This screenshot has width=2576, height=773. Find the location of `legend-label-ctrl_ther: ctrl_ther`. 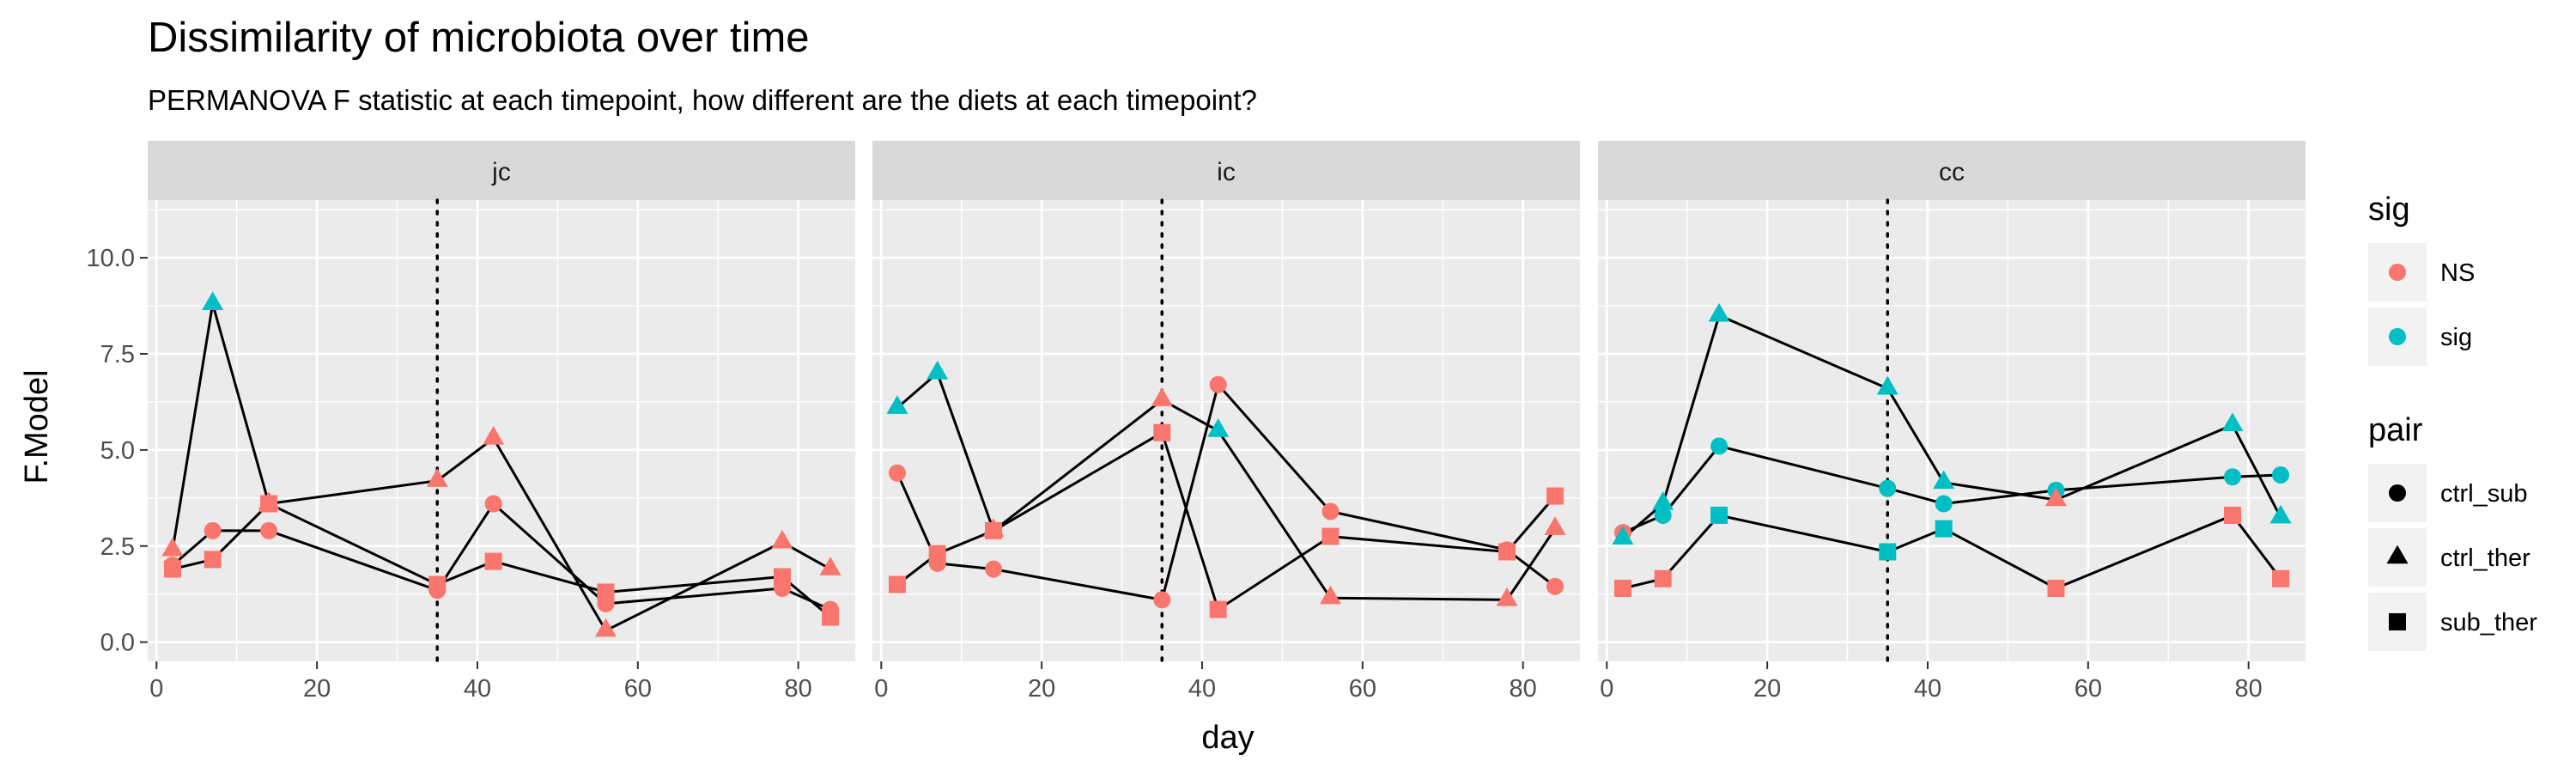

legend-label-ctrl_ther: ctrl_ther is located at coordinates (2485, 558).